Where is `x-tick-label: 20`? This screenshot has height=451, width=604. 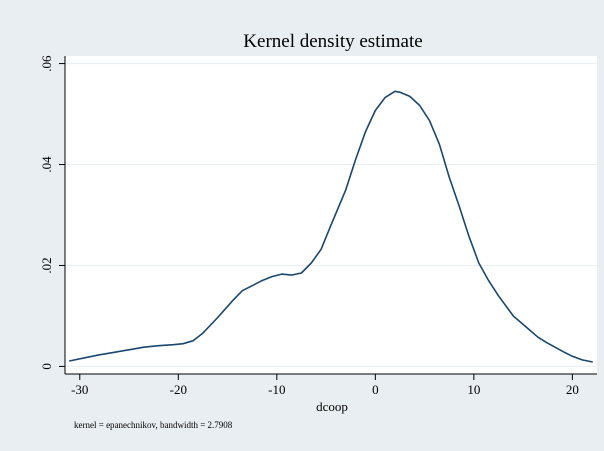
x-tick-label: 20 is located at coordinates (572, 389).